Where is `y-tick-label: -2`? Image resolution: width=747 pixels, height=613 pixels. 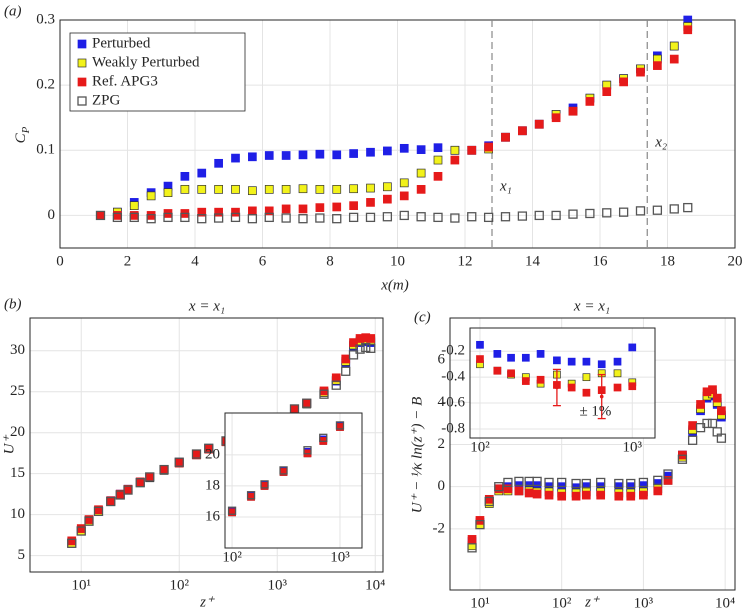
y-tick-label: -2 is located at coordinates (439, 528).